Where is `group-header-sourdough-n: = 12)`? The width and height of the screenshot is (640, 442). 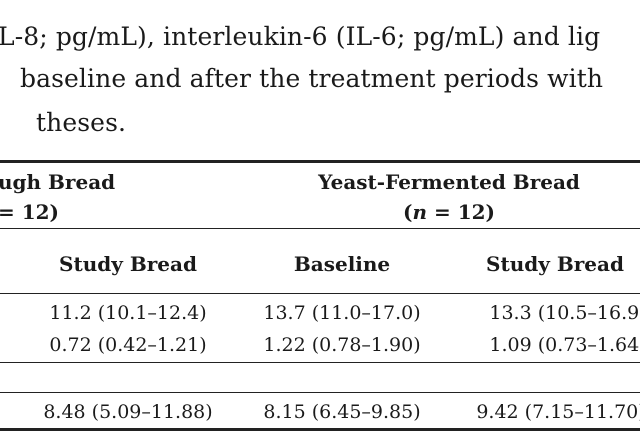
group-header-sourdough-n: = 12) is located at coordinates (30, 212).